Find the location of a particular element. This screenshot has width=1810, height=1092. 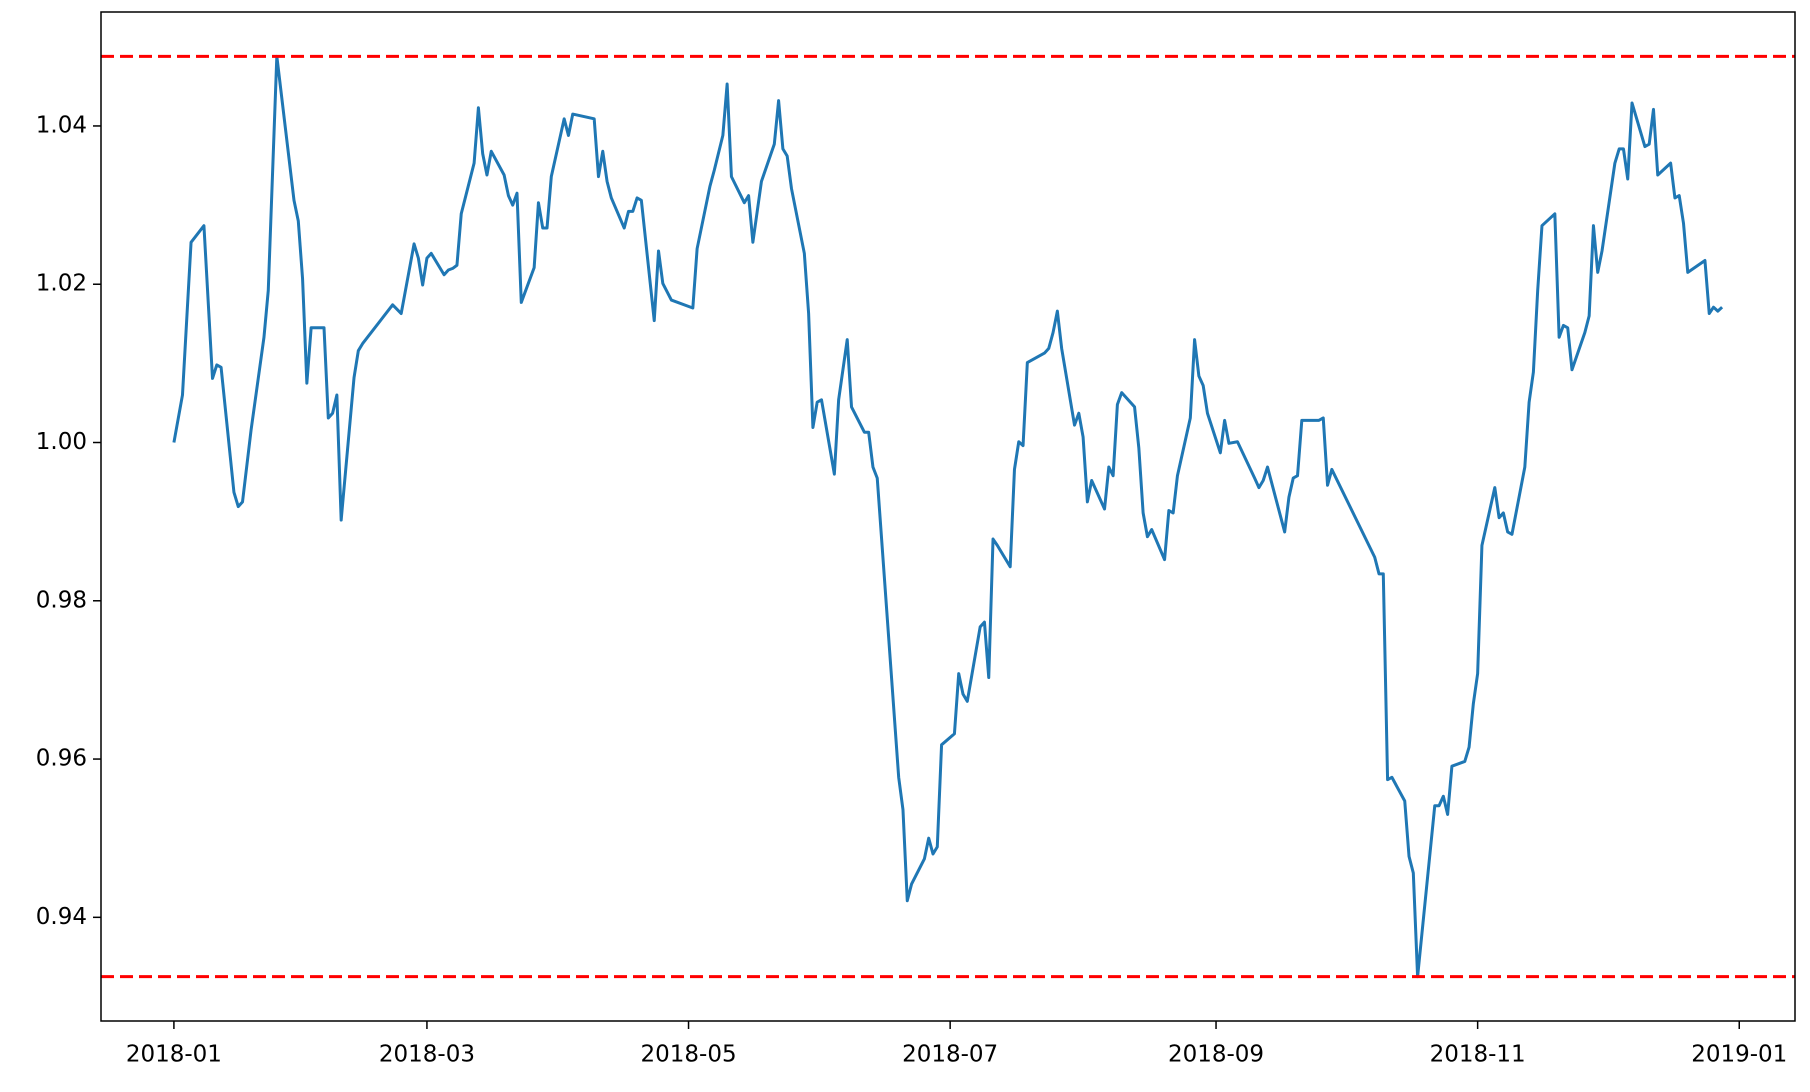

y-tick-label: 1.04 is located at coordinates (61, 125).